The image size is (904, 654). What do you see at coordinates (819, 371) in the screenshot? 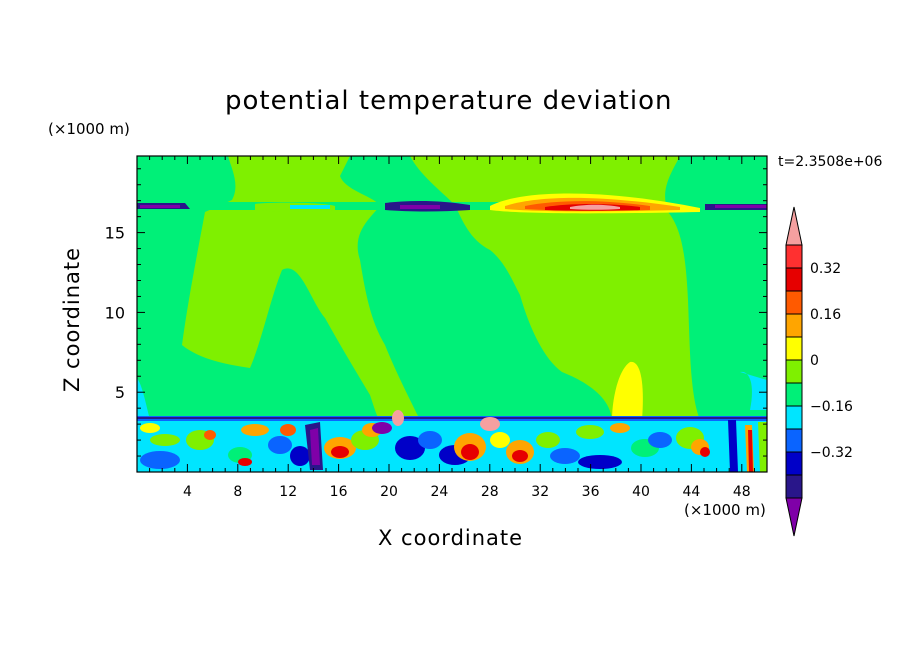
I see `colorbar: 0.32 0.16 0 −0.16 −0.32` at bounding box center [819, 371].